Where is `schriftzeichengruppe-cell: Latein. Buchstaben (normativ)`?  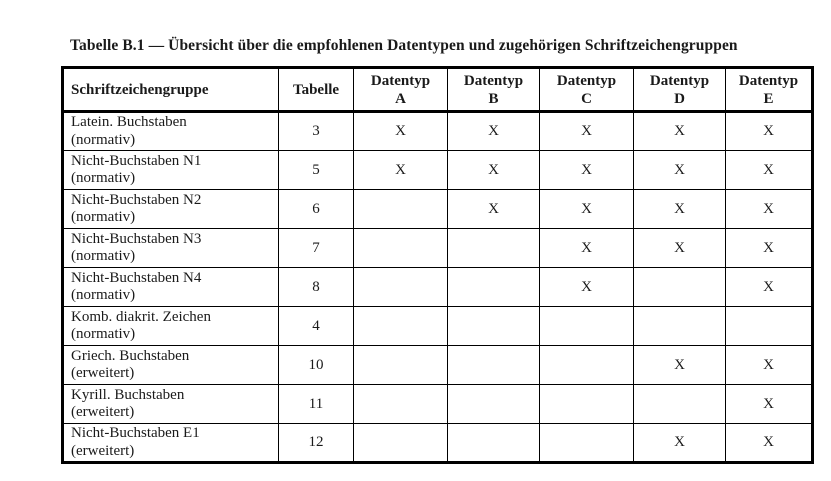
schriftzeichengruppe-cell: Latein. Buchstaben (normativ) is located at coordinates (170, 131).